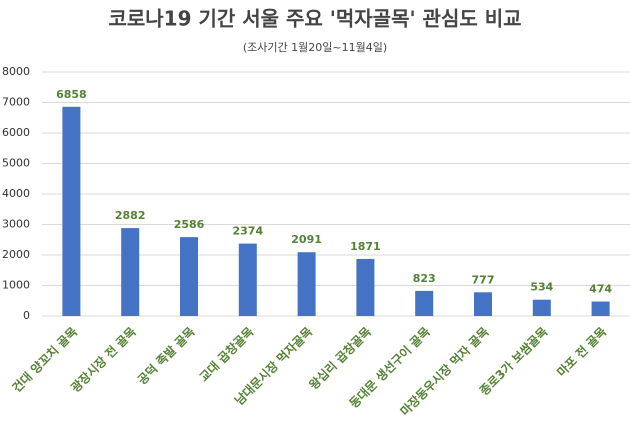 The height and width of the screenshot is (427, 630). I want to click on y-tick-label: 4000, so click(16, 193).